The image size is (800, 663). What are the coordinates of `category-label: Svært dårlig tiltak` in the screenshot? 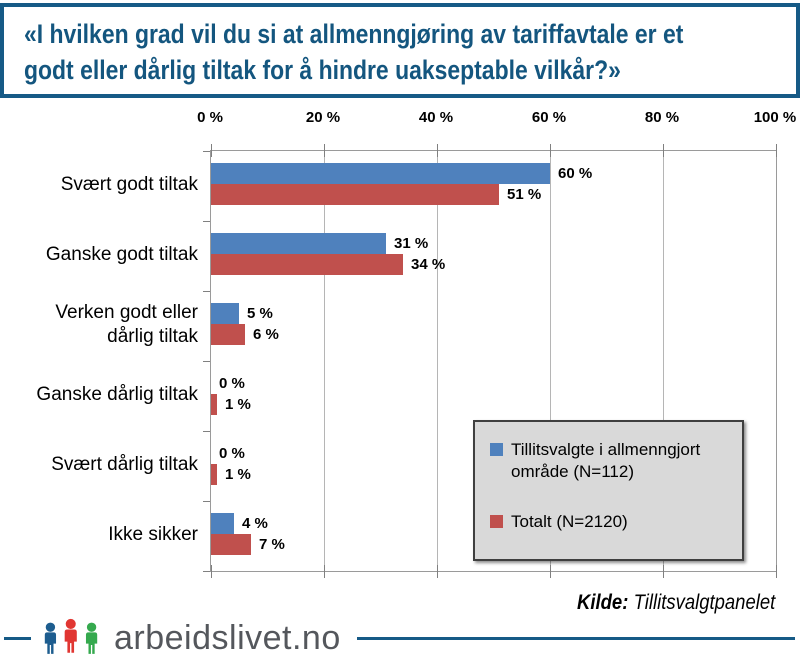 It's located at (124, 465).